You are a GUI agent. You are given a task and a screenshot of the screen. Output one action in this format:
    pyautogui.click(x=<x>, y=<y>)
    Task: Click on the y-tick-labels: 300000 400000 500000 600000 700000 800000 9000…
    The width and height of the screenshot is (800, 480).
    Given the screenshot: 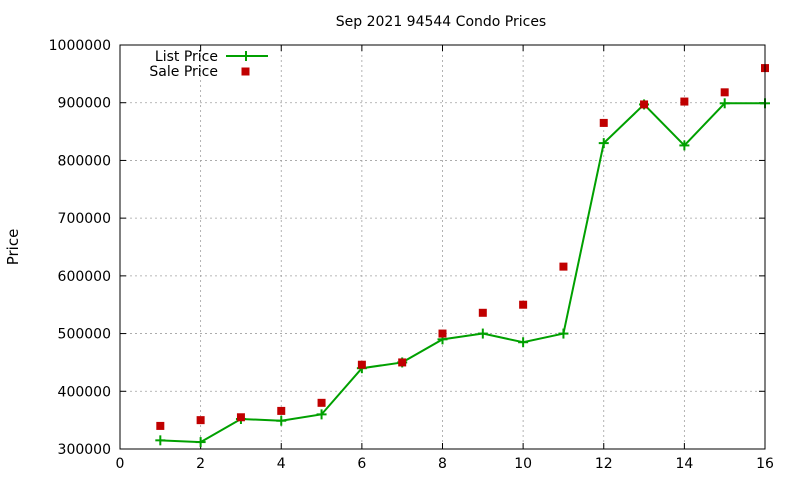 What is the action you would take?
    pyautogui.click(x=80, y=248)
    